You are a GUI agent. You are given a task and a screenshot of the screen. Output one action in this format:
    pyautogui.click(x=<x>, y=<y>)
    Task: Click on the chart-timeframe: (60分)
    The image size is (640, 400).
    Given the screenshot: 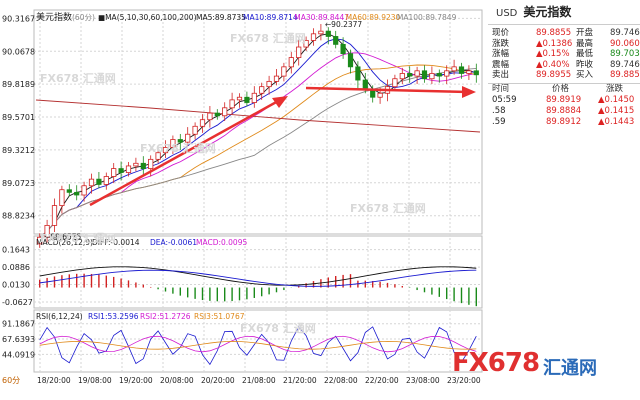 What is the action you would take?
    pyautogui.click(x=83, y=17)
    